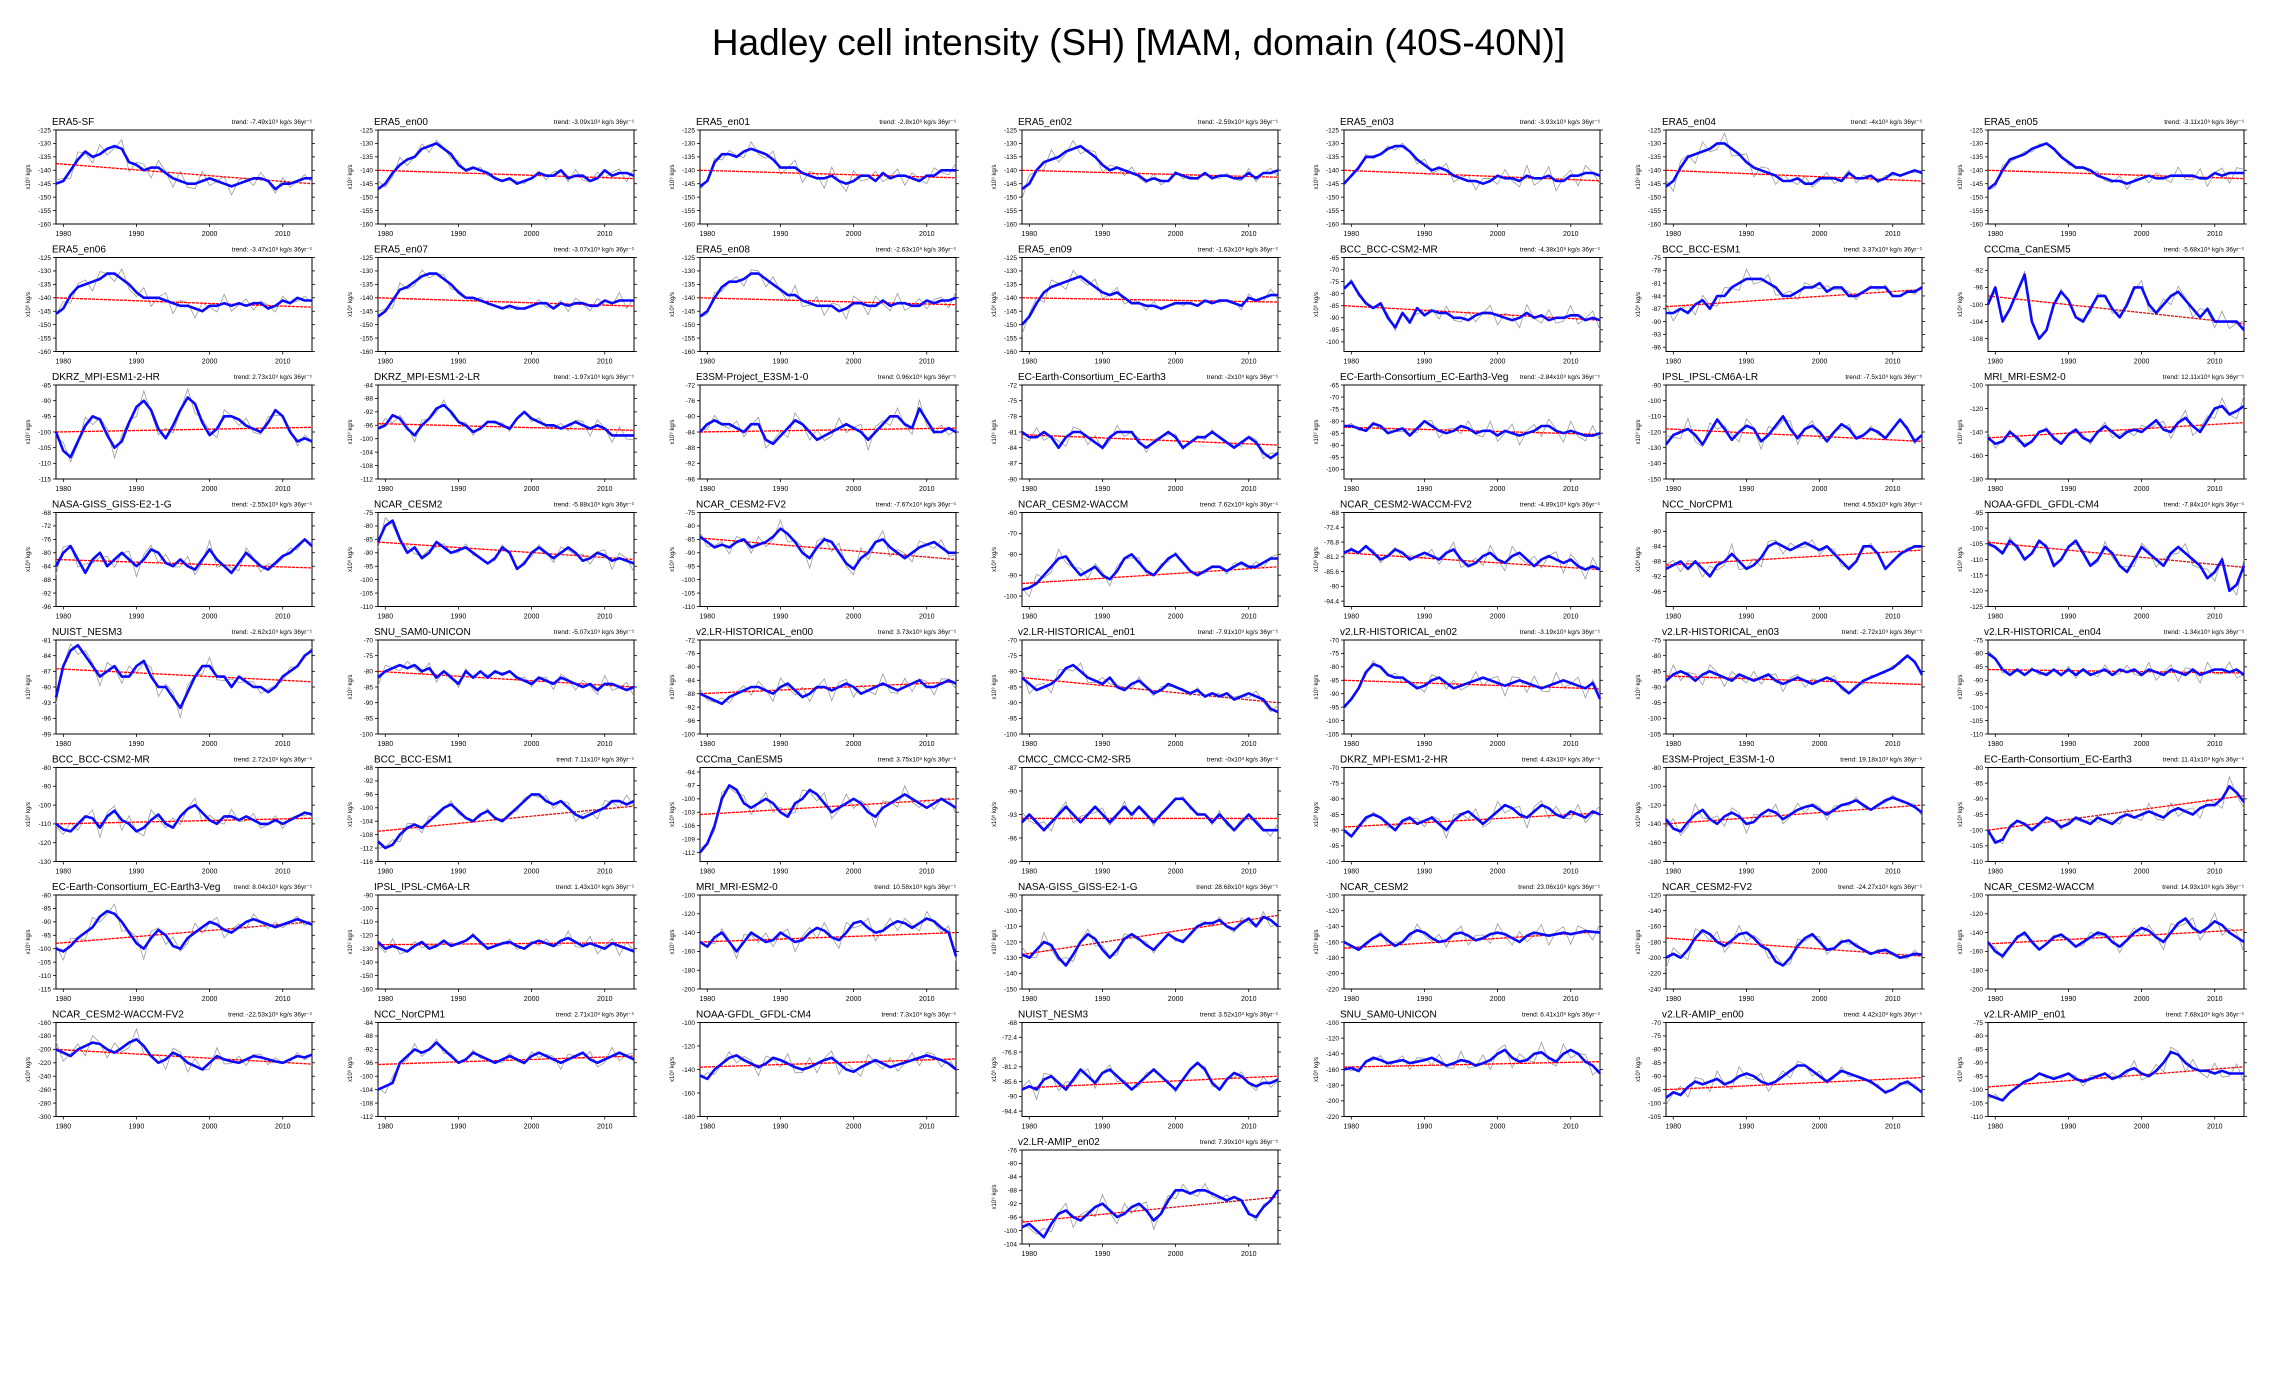 This screenshot has height=1400, width=2277. I want to click on trend-label: trend: -4x10⁹ kg/s 36yr⁻¹, so click(1887, 122).